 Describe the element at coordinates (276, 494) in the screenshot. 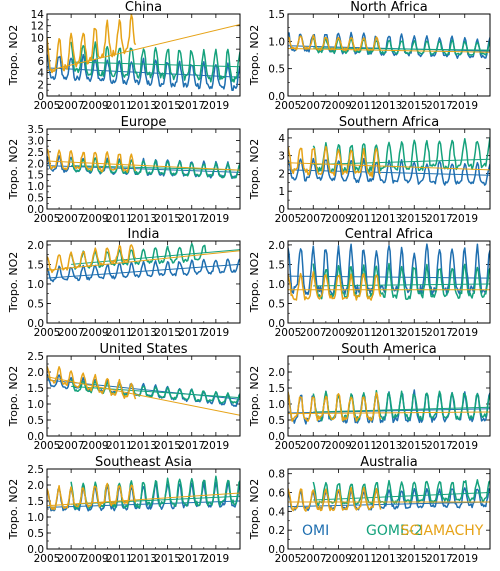

I see `y-tick-label: 0.6` at that location.